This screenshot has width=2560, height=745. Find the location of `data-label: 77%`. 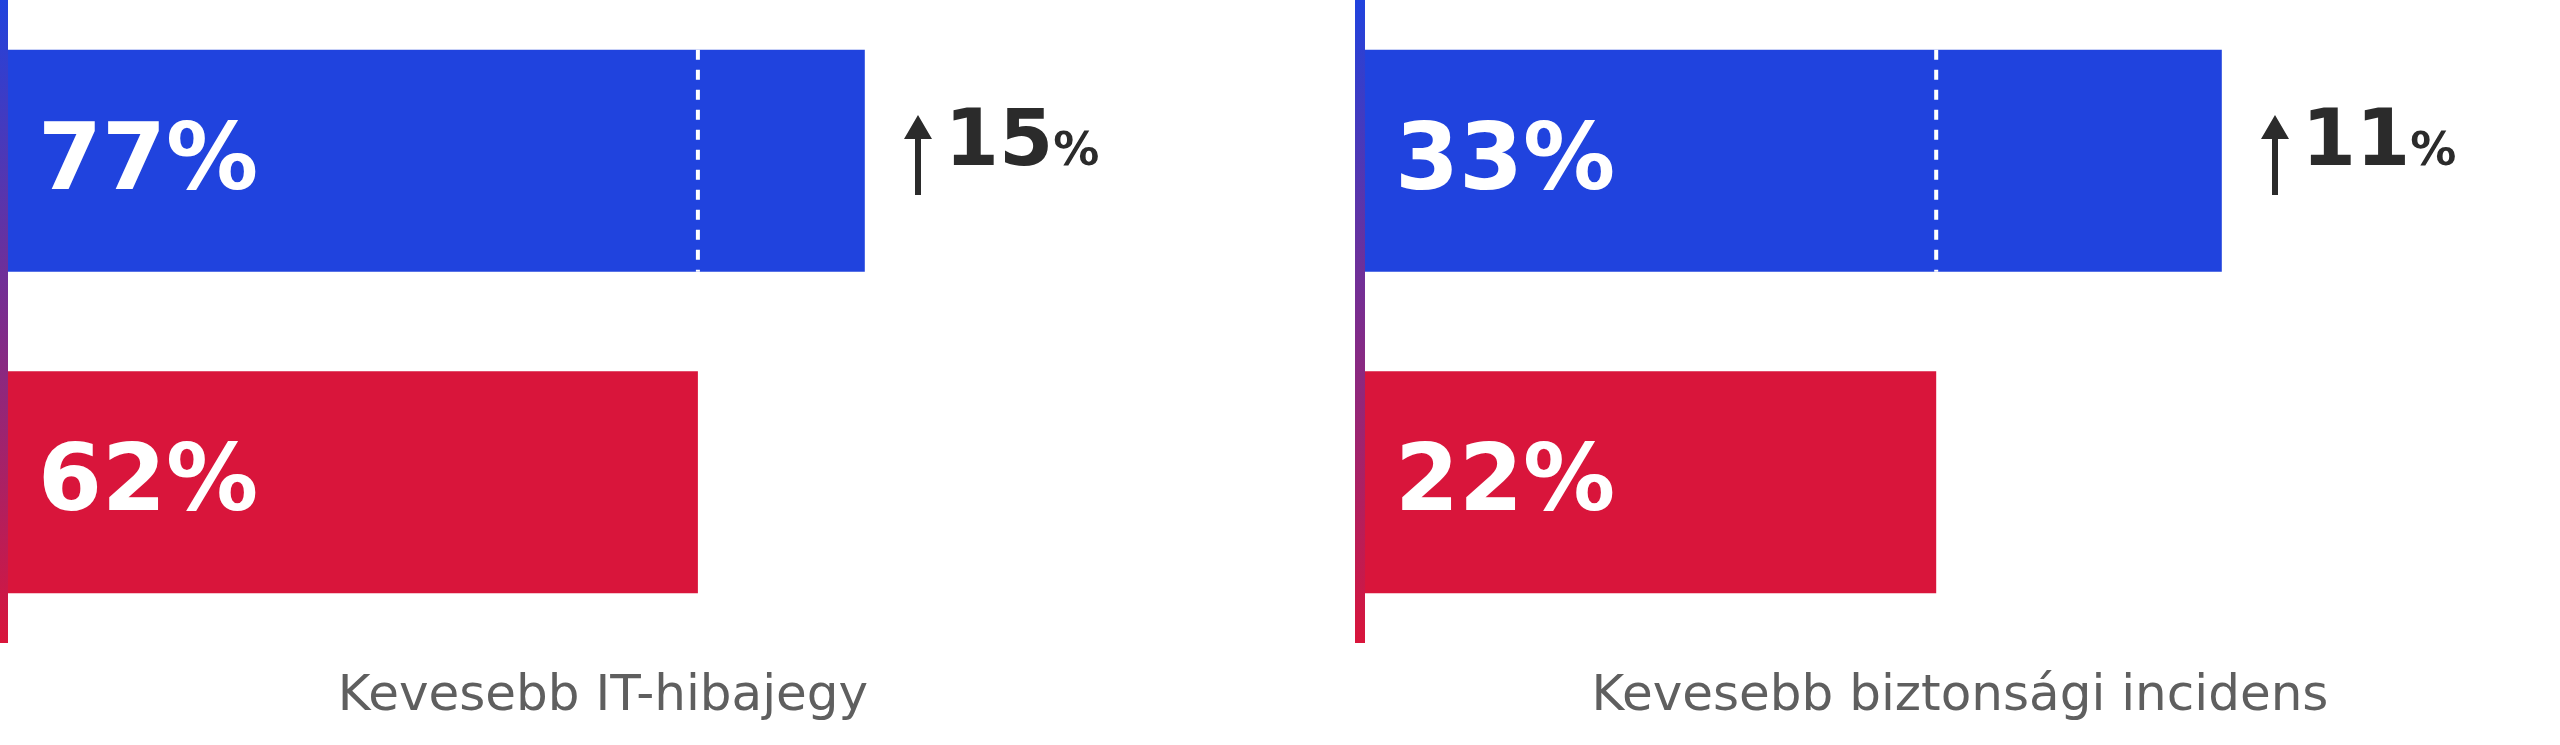

data-label: 77% is located at coordinates (148, 157).